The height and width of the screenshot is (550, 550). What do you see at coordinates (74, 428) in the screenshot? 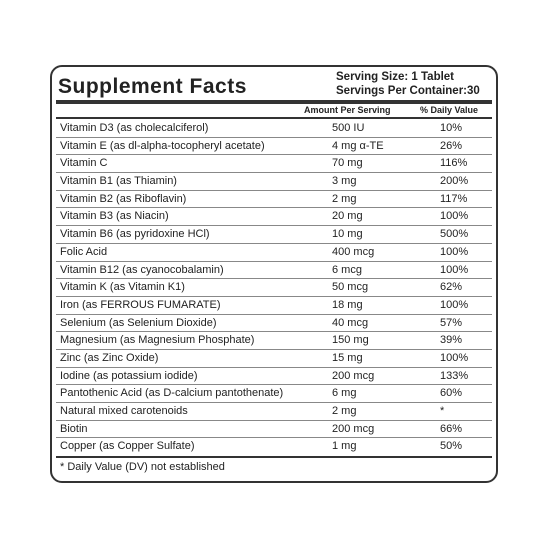
I see `nutrient: Biotin` at bounding box center [74, 428].